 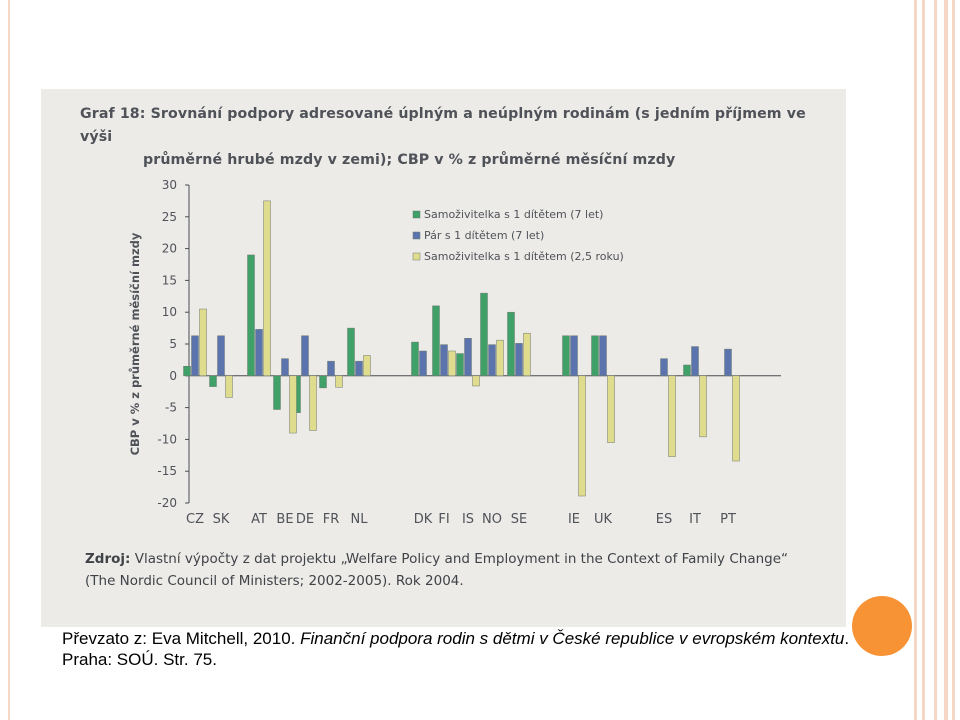 What do you see at coordinates (284, 519) in the screenshot?
I see `x-tick-label: BE` at bounding box center [284, 519].